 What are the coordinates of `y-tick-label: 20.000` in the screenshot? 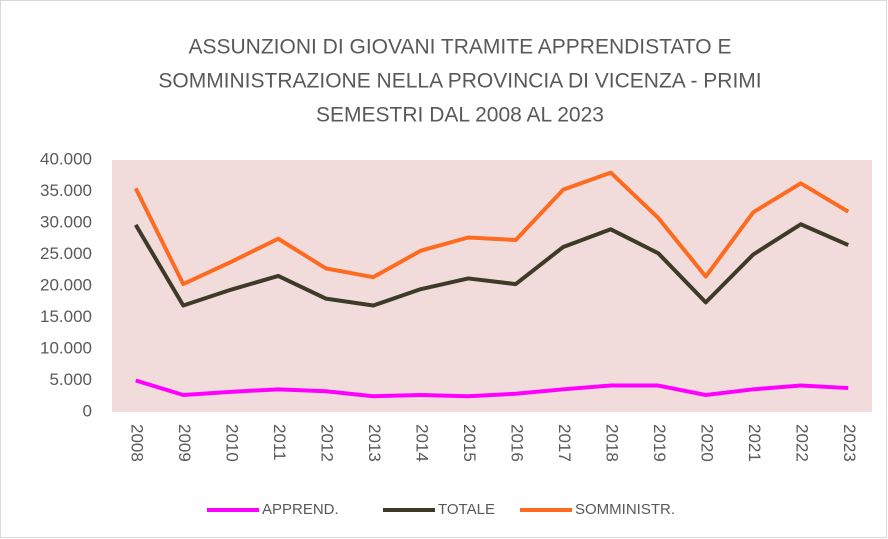 It's located at (66, 284).